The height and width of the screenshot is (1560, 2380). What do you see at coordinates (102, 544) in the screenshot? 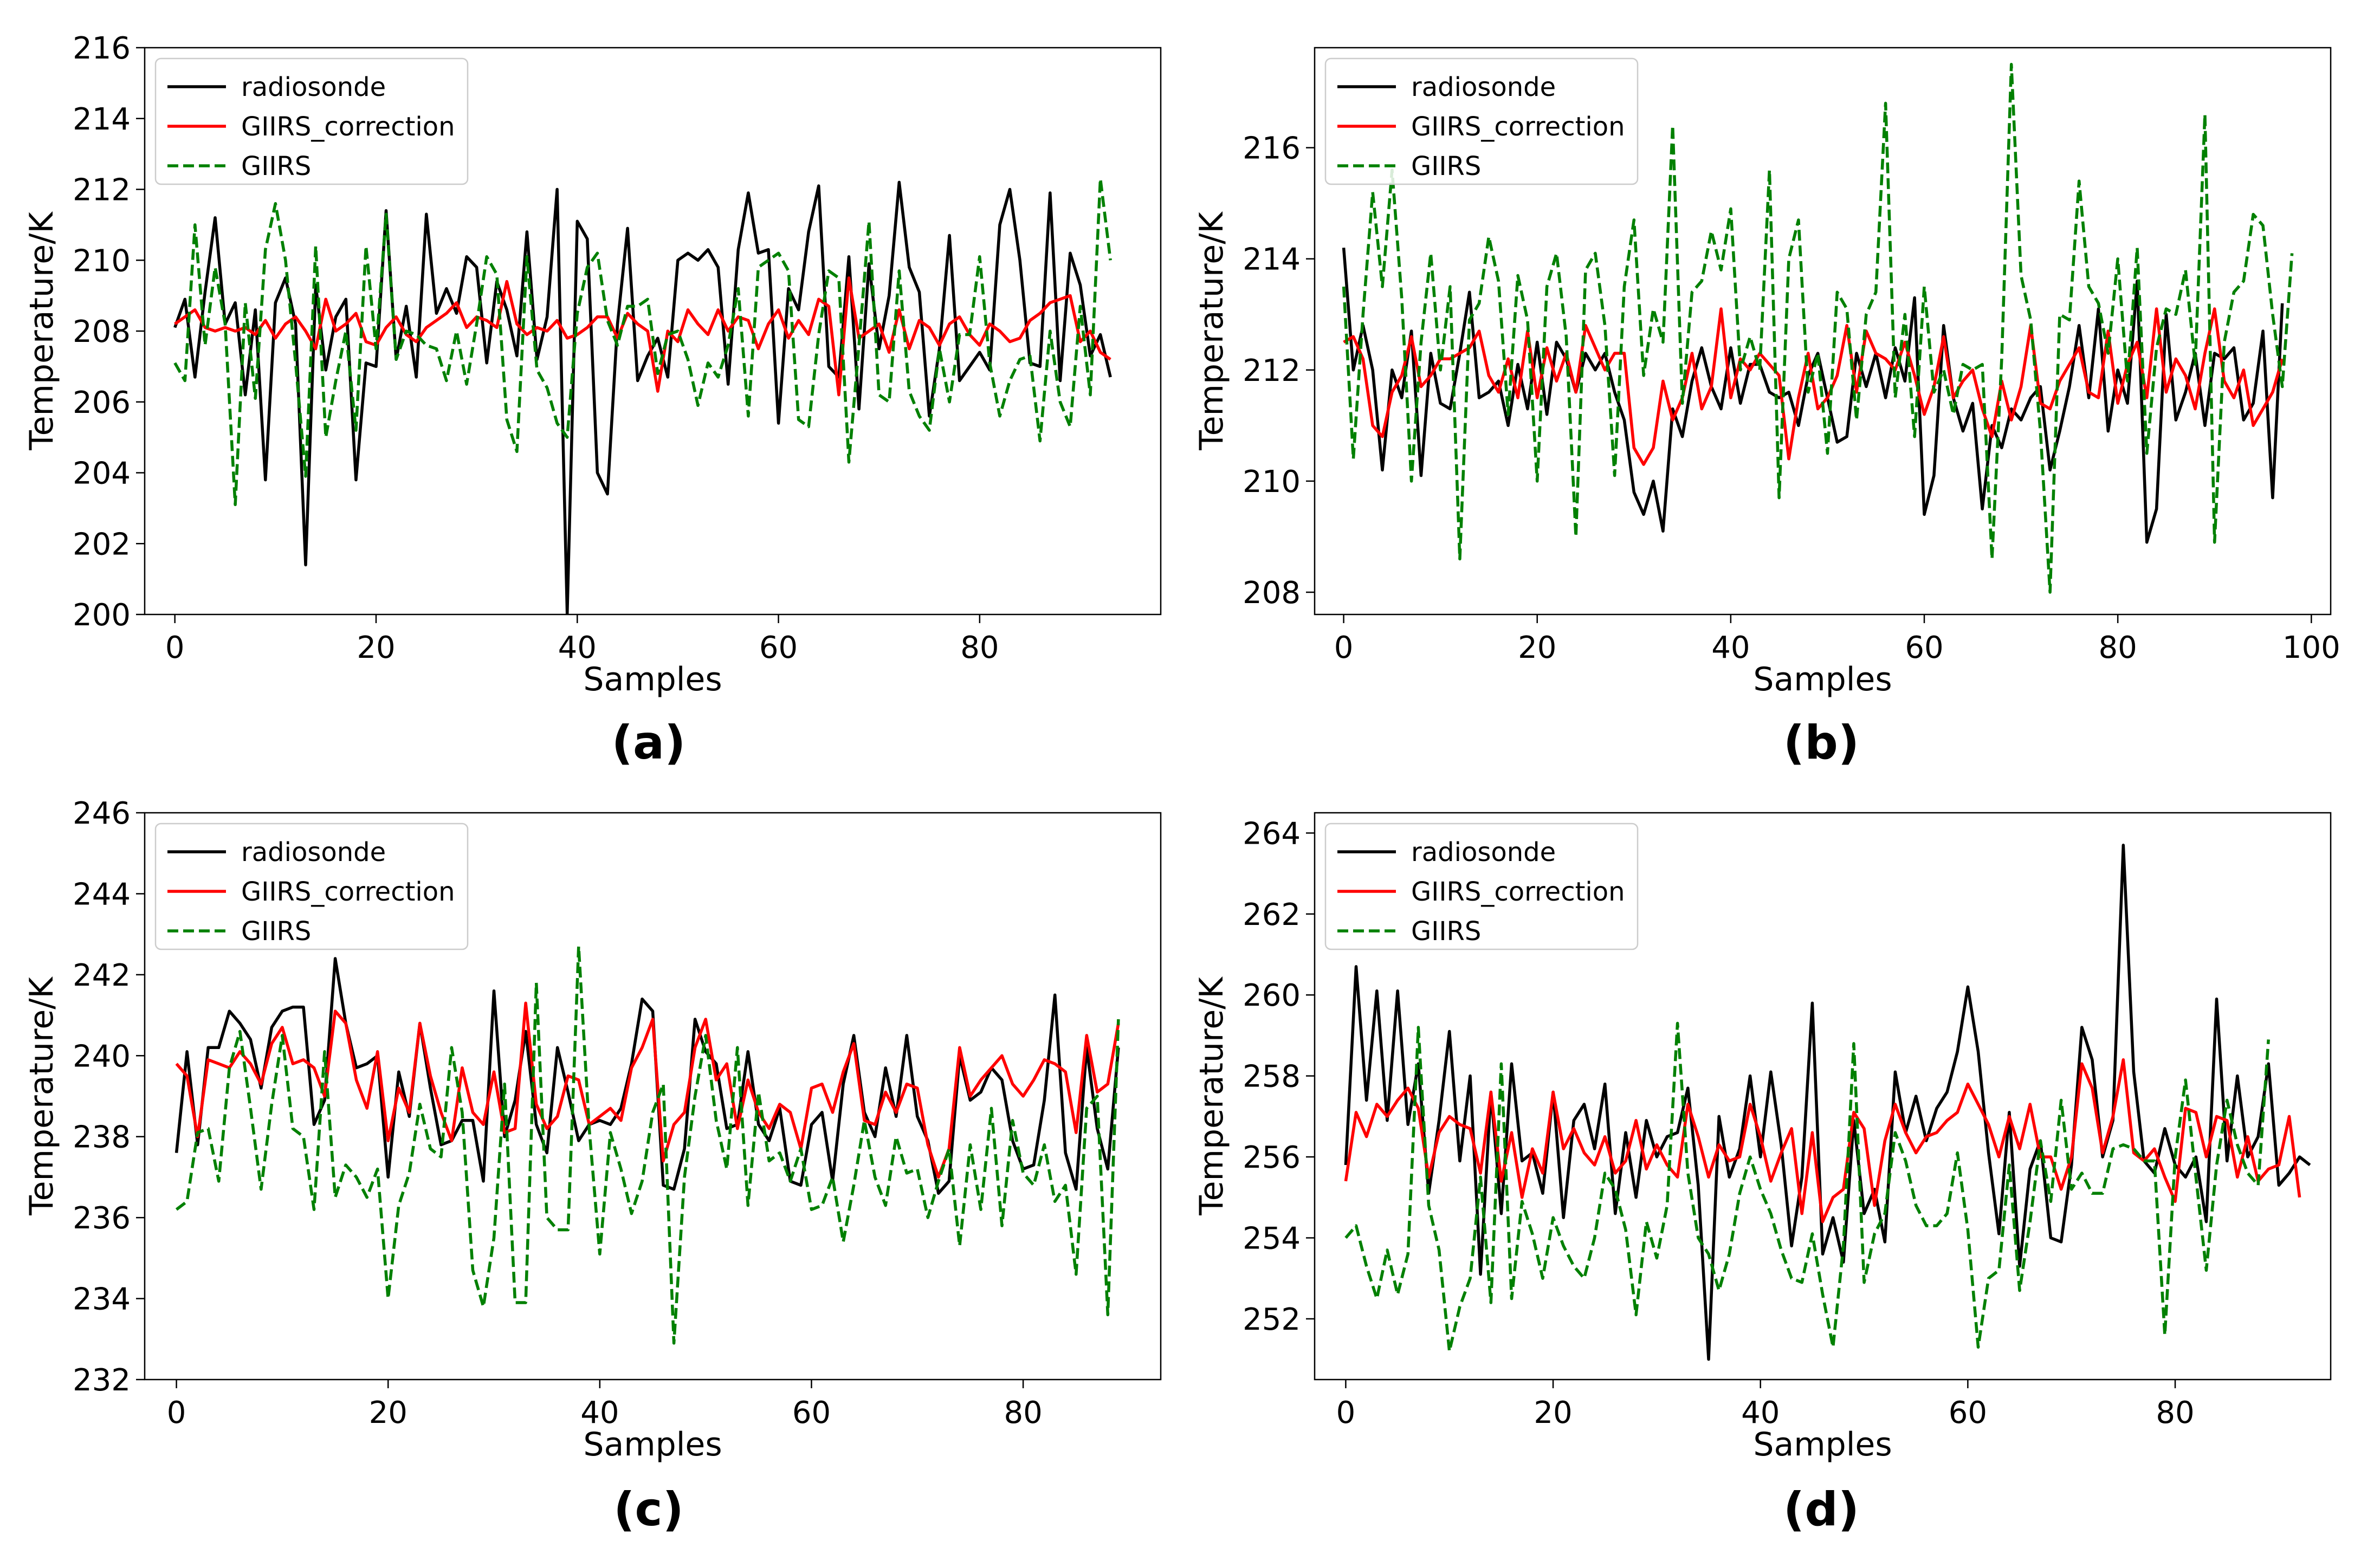
I see `y-tick-label: 202` at bounding box center [102, 544].